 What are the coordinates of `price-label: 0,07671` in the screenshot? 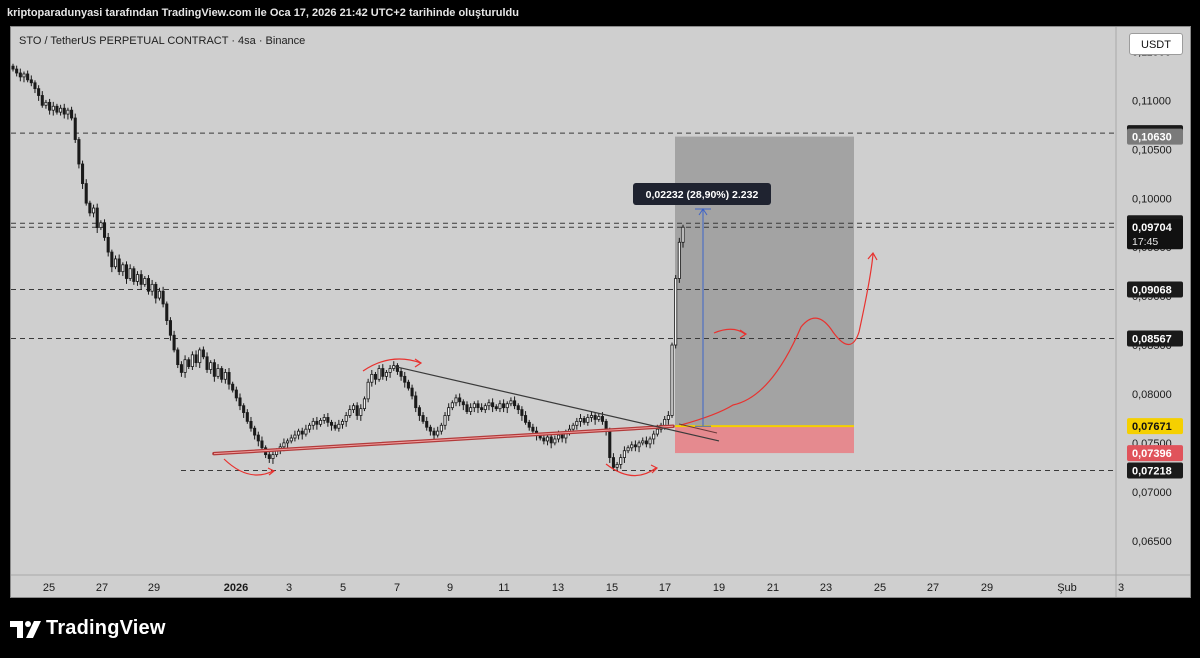 It's located at (1152, 427).